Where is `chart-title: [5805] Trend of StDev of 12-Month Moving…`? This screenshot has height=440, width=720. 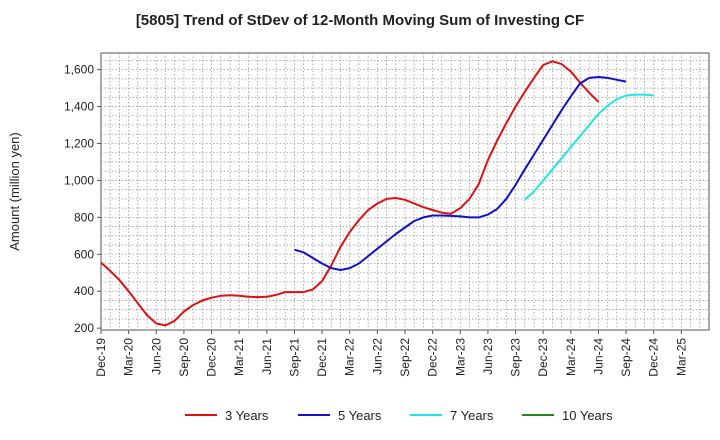
chart-title: [5805] Trend of StDev of 12-Month Moving… is located at coordinates (360, 20).